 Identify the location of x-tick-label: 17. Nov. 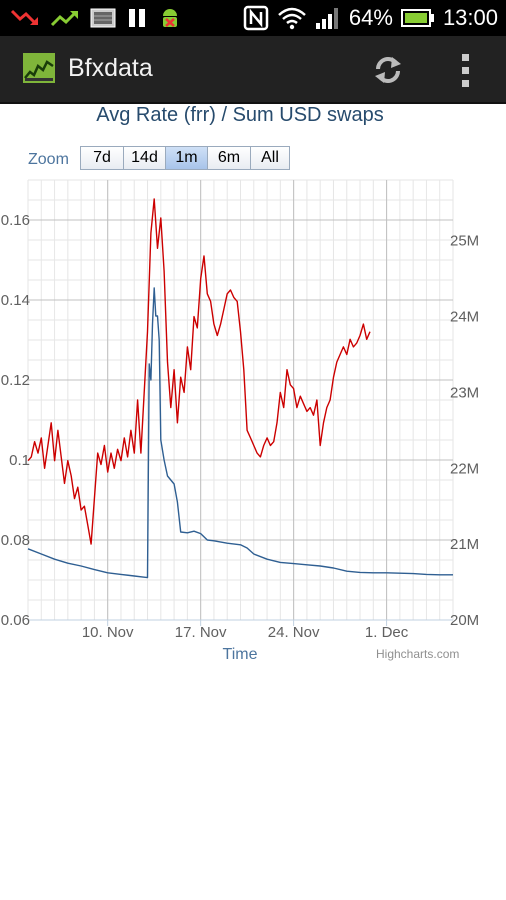
(201, 632).